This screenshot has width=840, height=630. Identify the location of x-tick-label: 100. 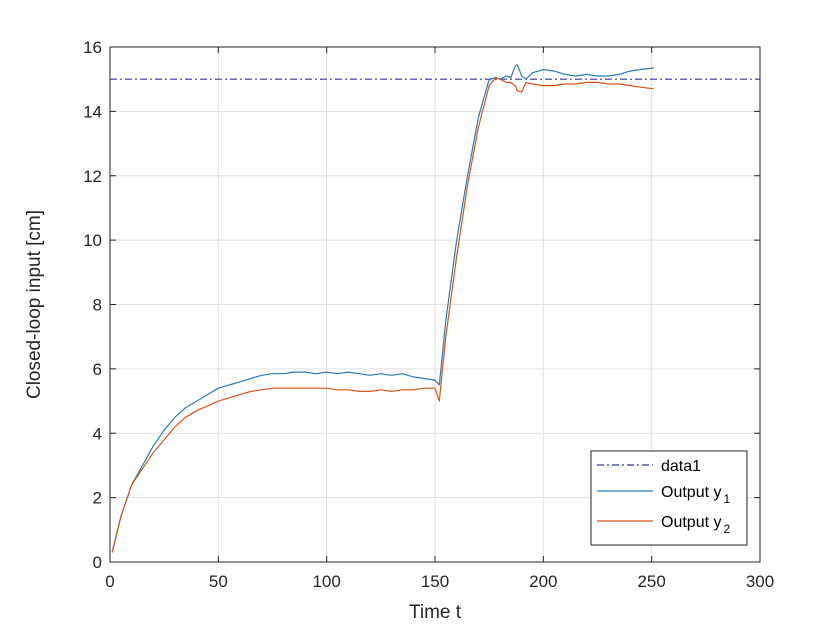
(326, 581).